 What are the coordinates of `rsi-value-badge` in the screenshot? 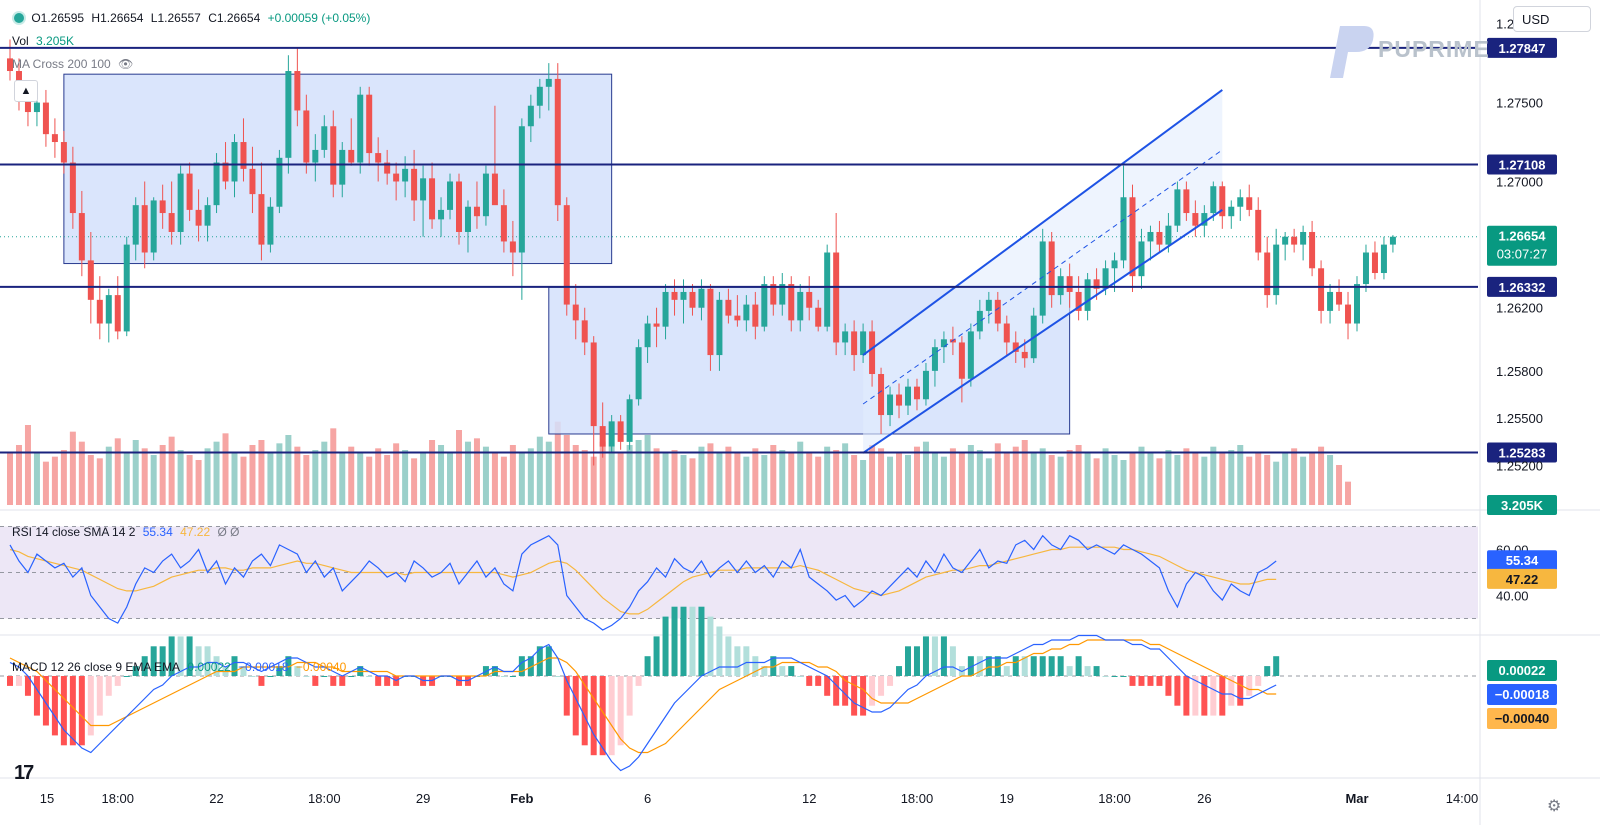 It's located at (1522, 560).